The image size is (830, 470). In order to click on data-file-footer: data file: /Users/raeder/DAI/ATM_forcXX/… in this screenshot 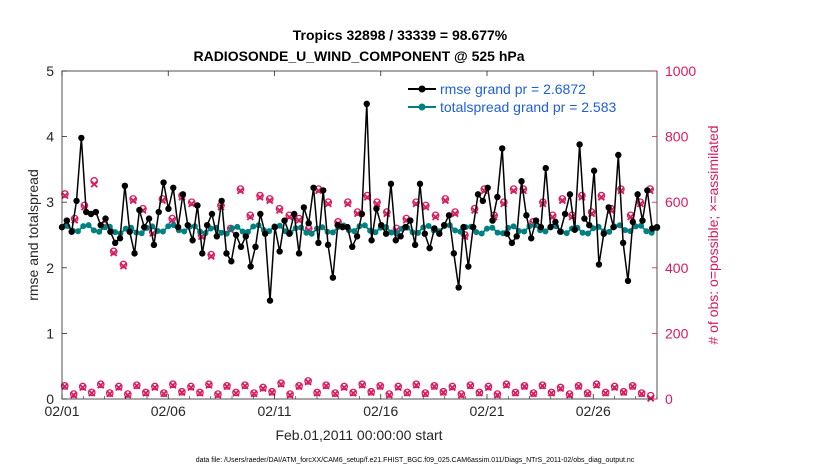, I will do `click(415, 460)`.